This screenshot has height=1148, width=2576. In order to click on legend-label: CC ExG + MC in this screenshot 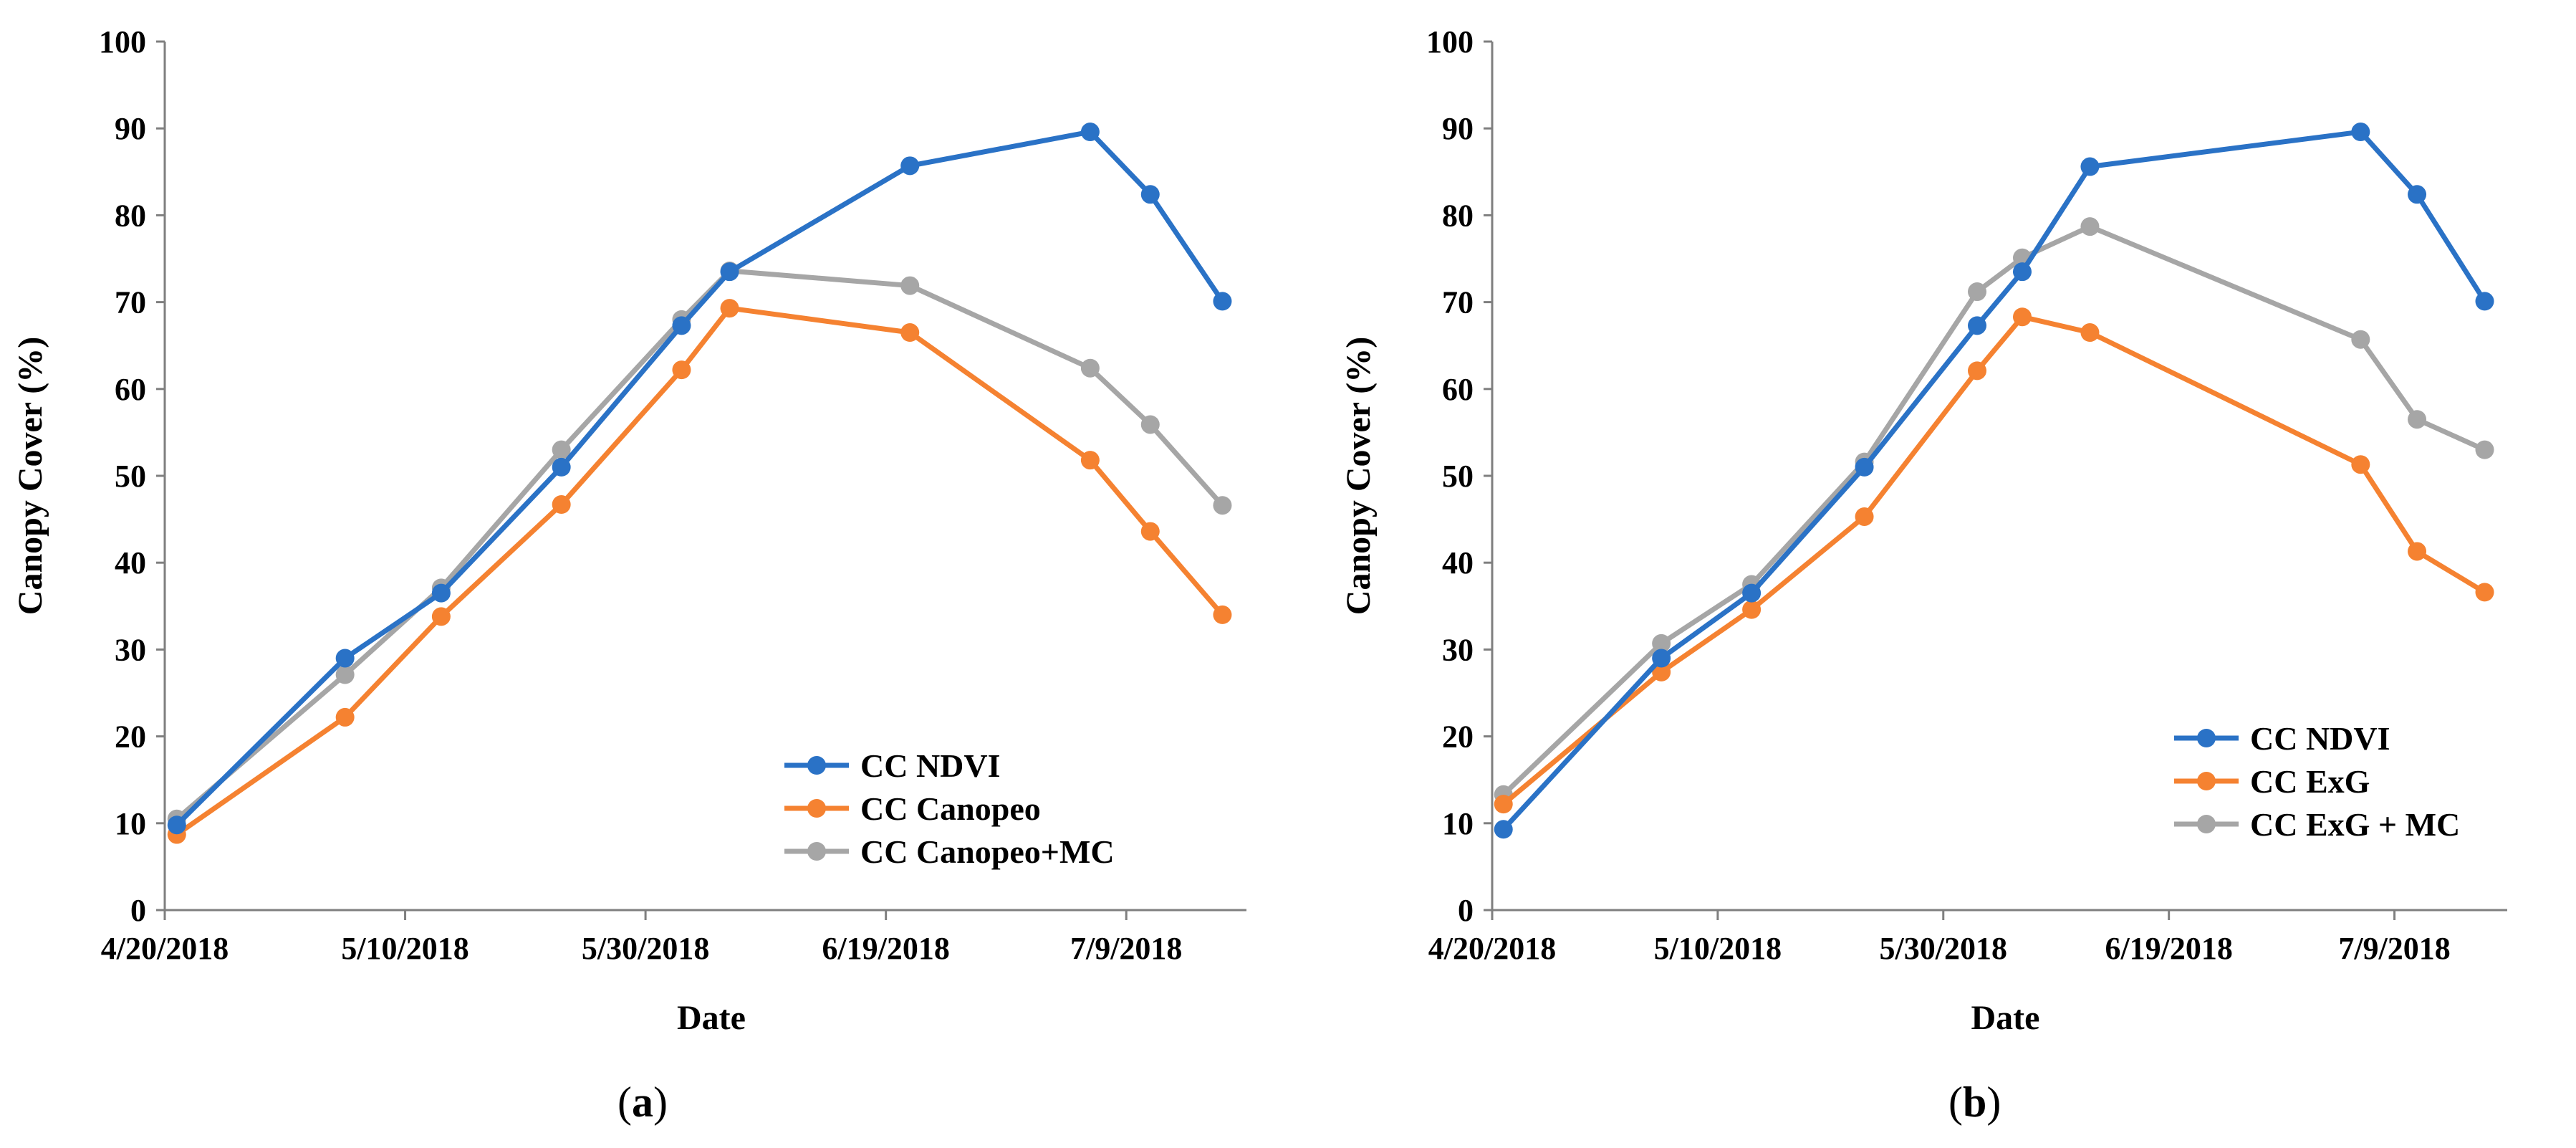, I will do `click(2355, 824)`.